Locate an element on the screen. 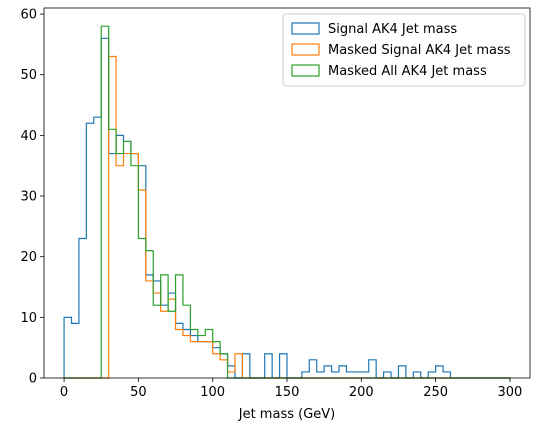 The height and width of the screenshot is (432, 543). x-tick-label: 0 is located at coordinates (64, 392).